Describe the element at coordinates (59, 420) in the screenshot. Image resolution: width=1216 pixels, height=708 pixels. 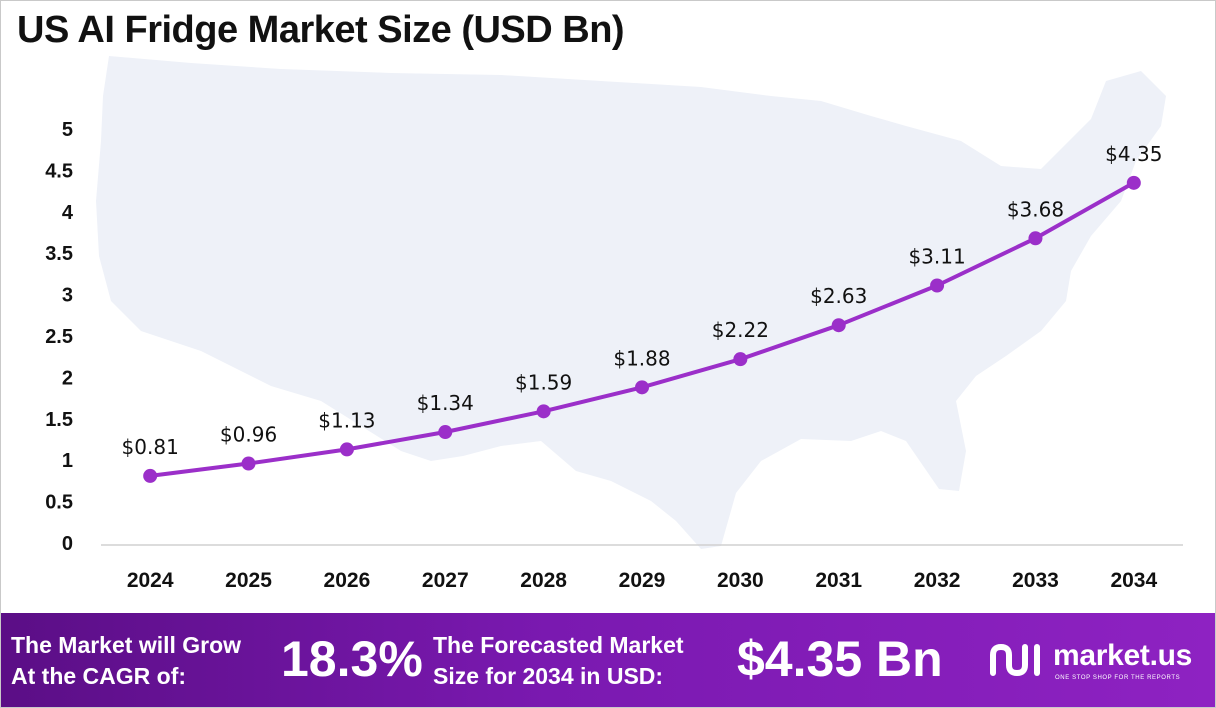
I see `y-tick-label: 1.5` at that location.